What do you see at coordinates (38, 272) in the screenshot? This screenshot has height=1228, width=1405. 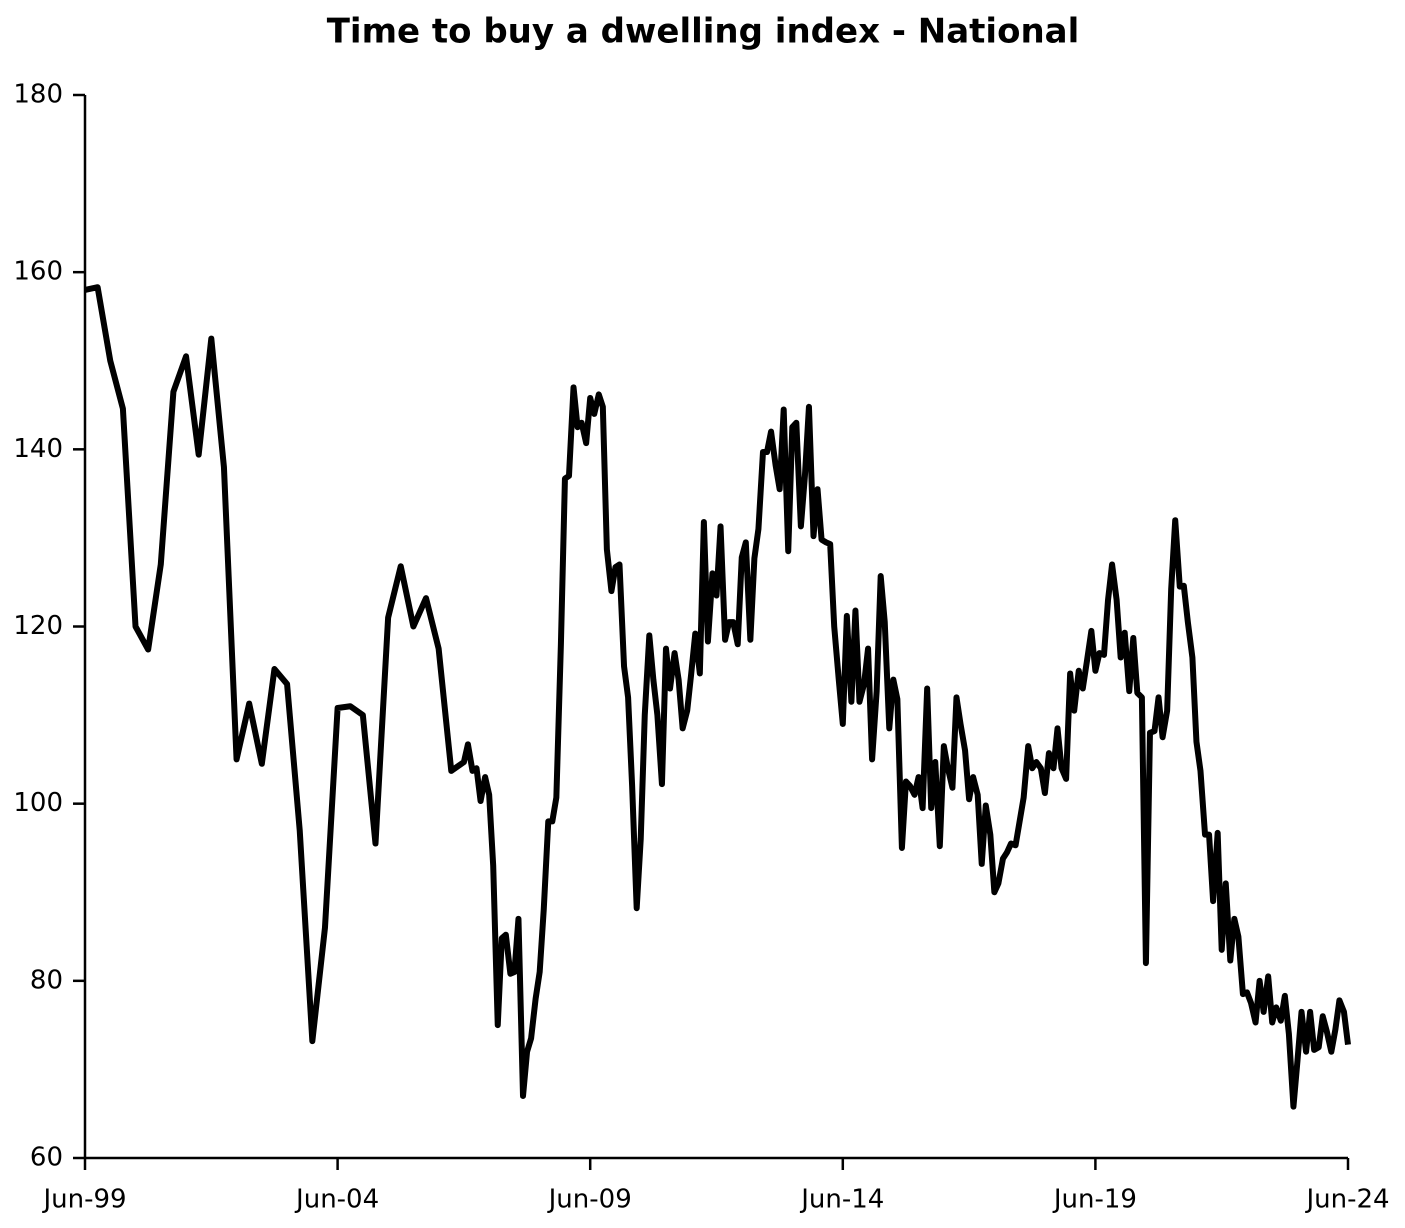 I see `y-tick-label: 160` at bounding box center [38, 272].